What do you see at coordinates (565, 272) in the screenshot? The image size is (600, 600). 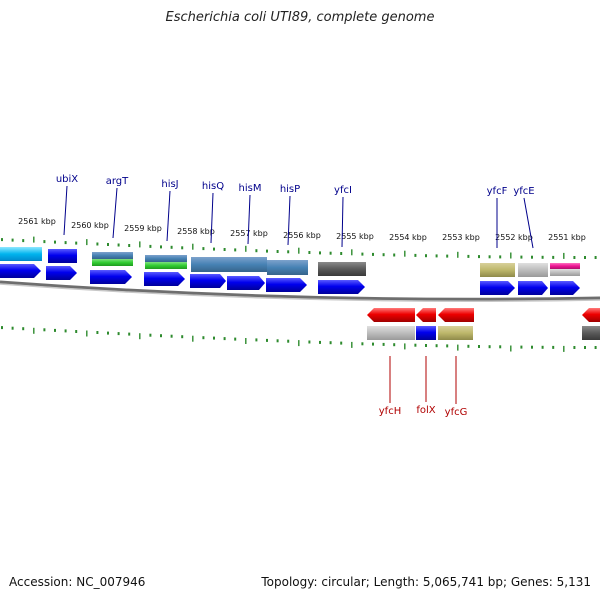 I see `feature-box-magenta-gray` at bounding box center [565, 272].